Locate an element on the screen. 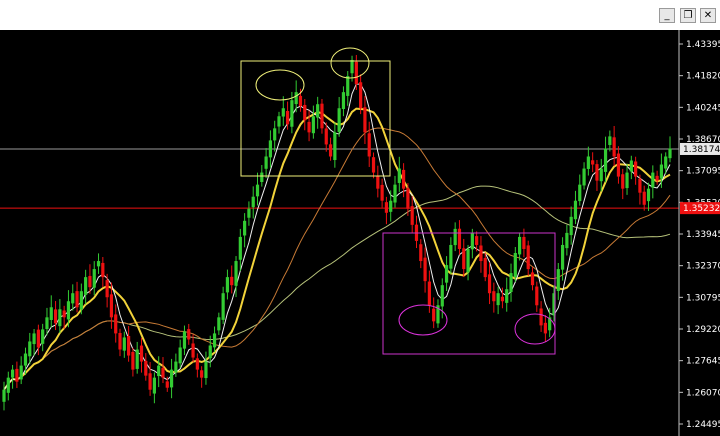 This screenshot has height=436, width=720. restore-button: ❐ is located at coordinates (688, 15).